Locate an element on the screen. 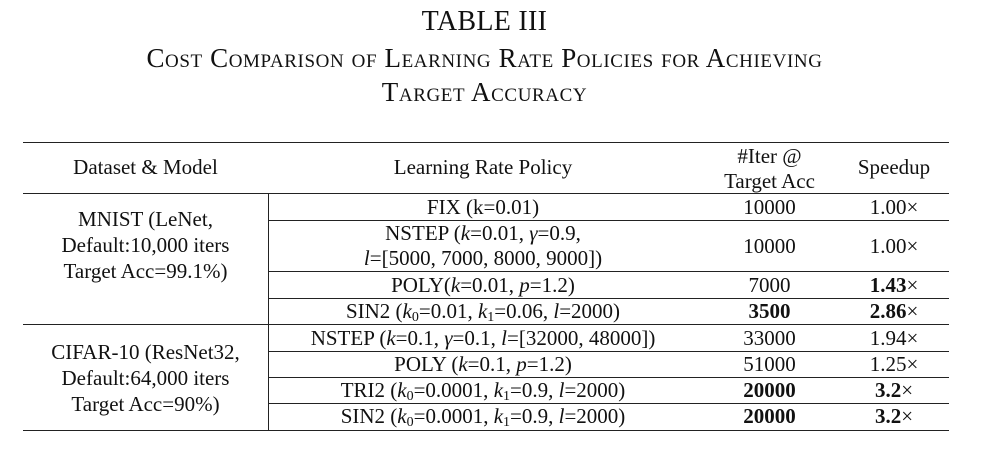 Image resolution: width=999 pixels, height=449 pixels. policy-cell: POLY(k=0.01, p=1.2) is located at coordinates (483, 285).